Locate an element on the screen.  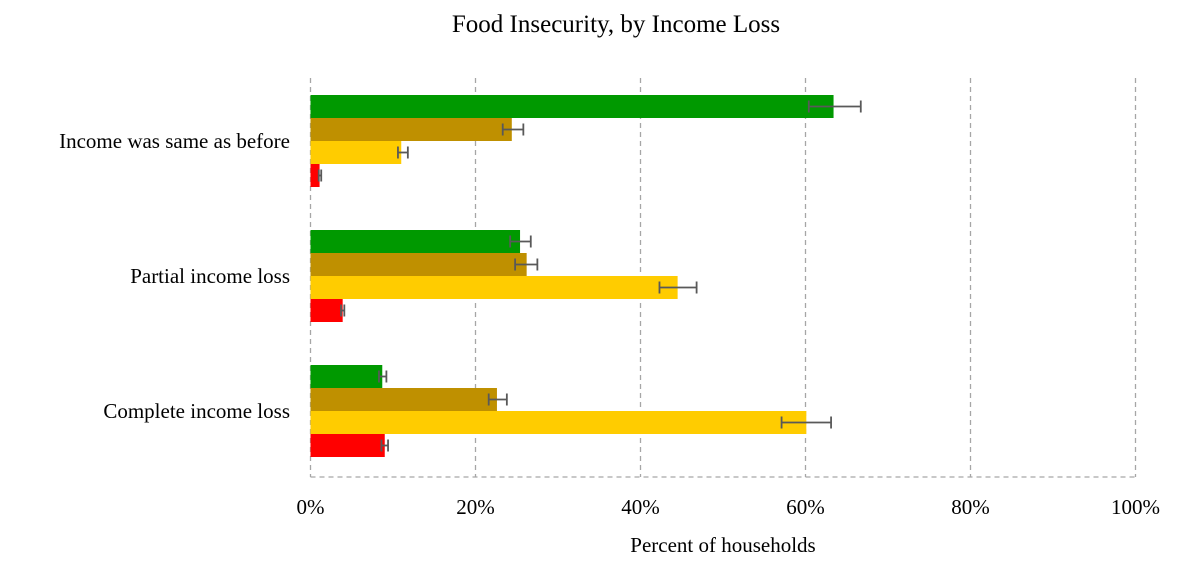
category-label: Partial income loss is located at coordinates (210, 276).